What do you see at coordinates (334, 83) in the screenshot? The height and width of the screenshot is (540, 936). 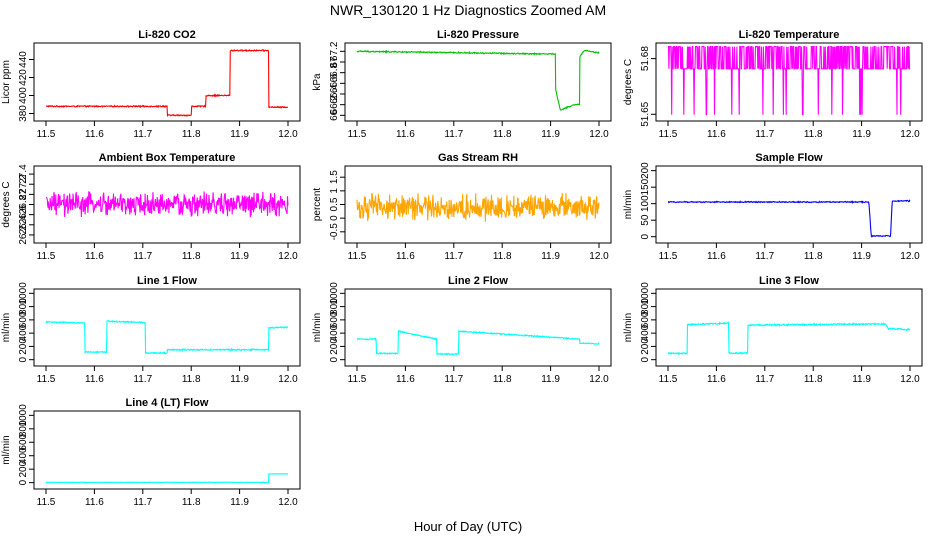 I see `y-tick-label: 66.6` at bounding box center [334, 83].